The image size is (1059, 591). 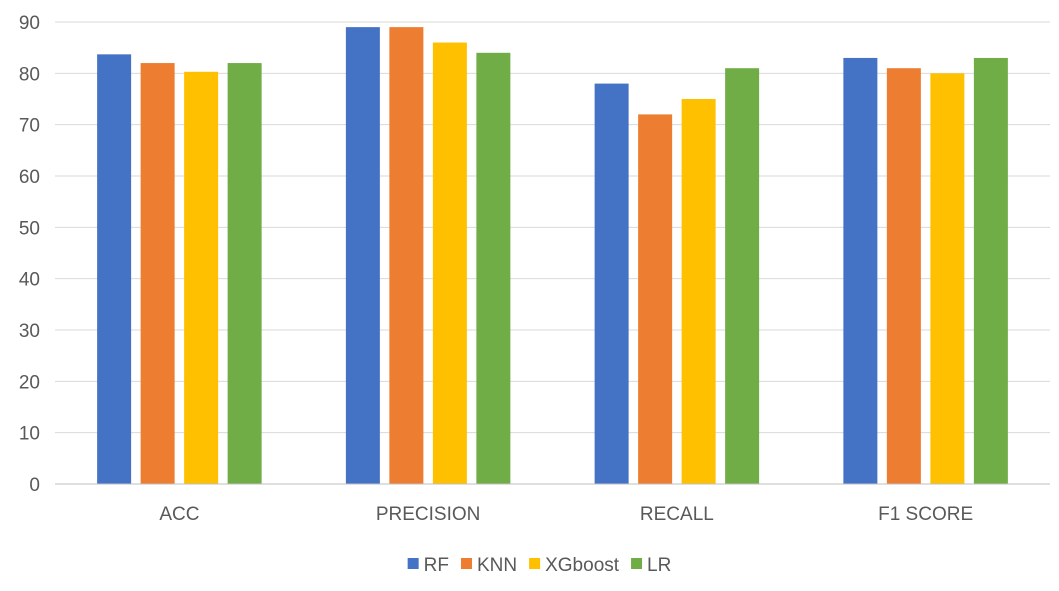 I want to click on x-category-label: ACC, so click(x=179, y=514).